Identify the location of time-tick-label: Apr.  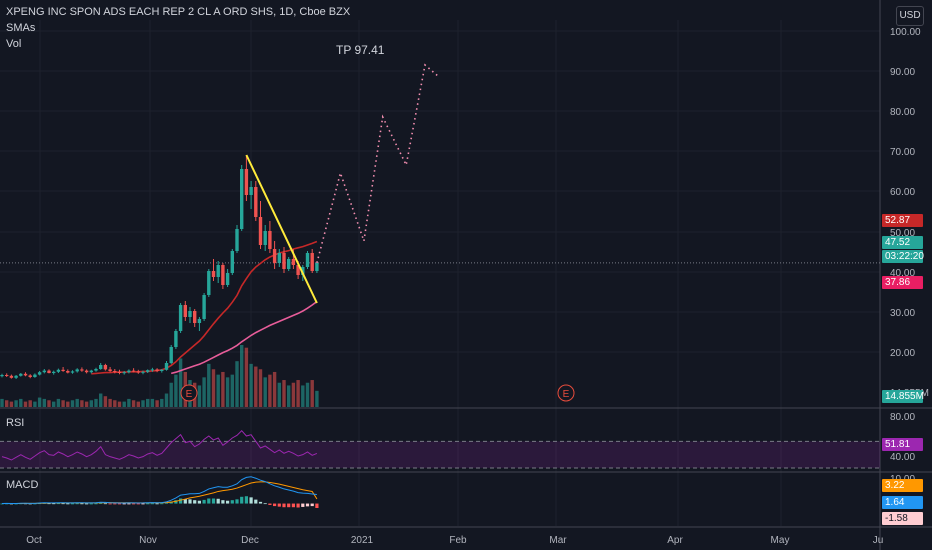
(675, 540).